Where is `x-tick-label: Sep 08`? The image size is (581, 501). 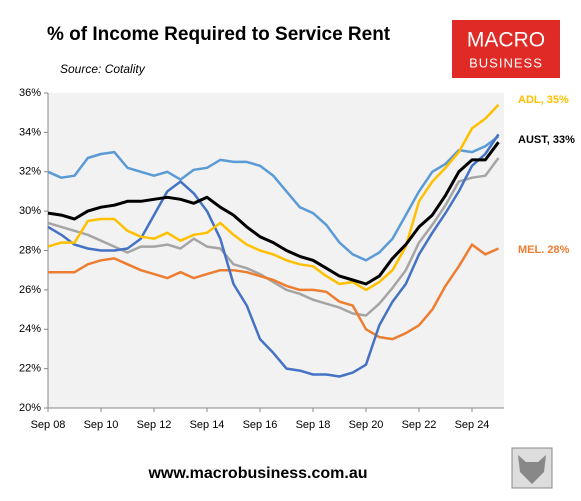 x-tick-label: Sep 08 is located at coordinates (48, 425).